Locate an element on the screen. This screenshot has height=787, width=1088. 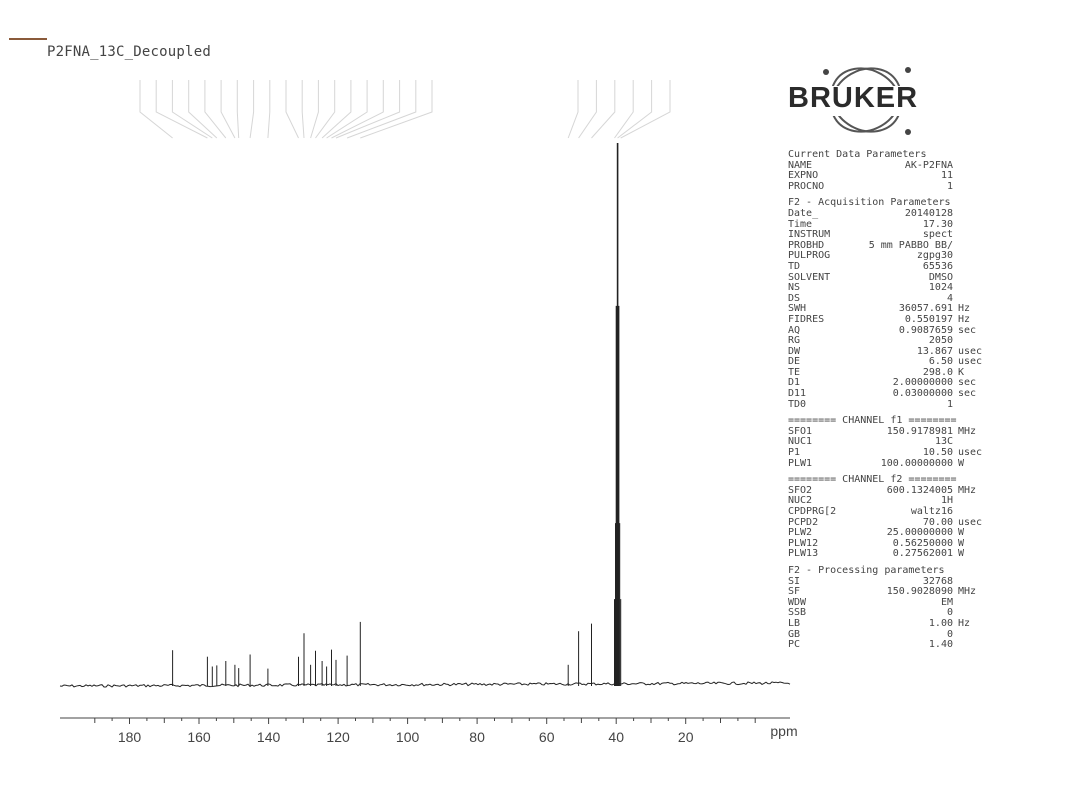
param-key: SF is located at coordinates (794, 592).